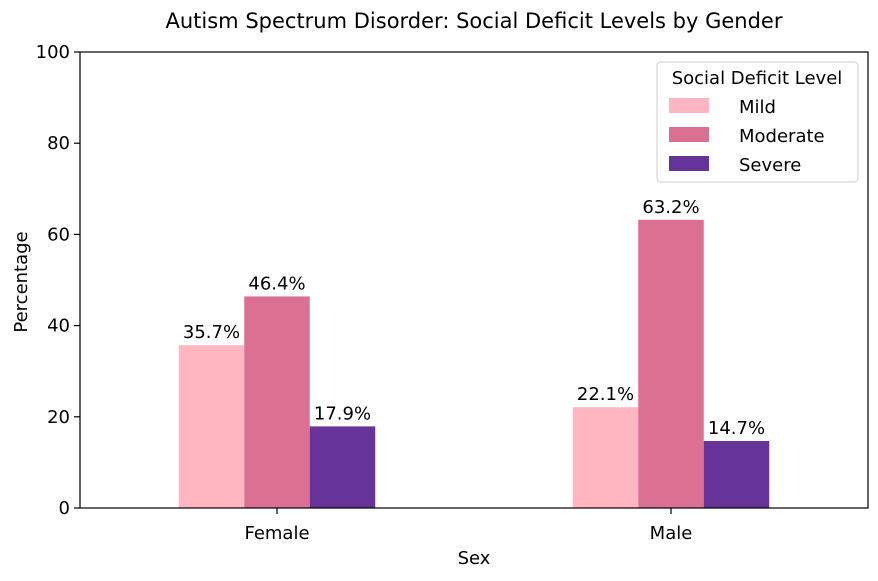 The height and width of the screenshot is (581, 878). What do you see at coordinates (277, 402) in the screenshot?
I see `bar-moderate-female` at bounding box center [277, 402].